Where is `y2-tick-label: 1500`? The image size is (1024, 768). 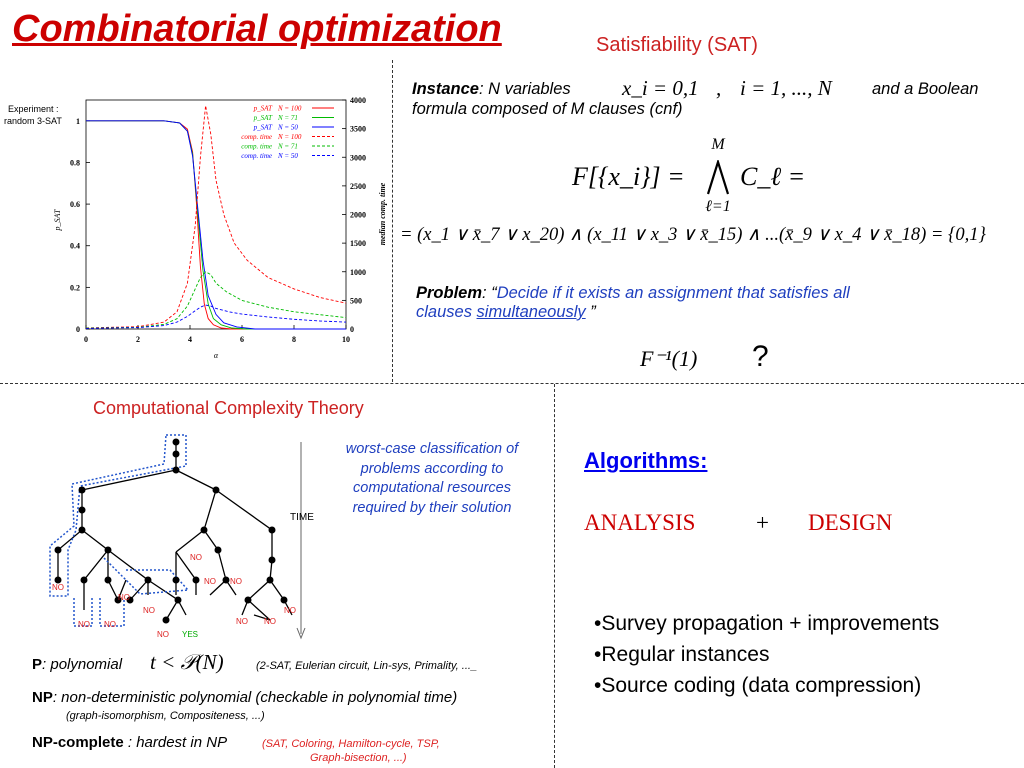
y2-tick-label: 1500 is located at coordinates (358, 243).